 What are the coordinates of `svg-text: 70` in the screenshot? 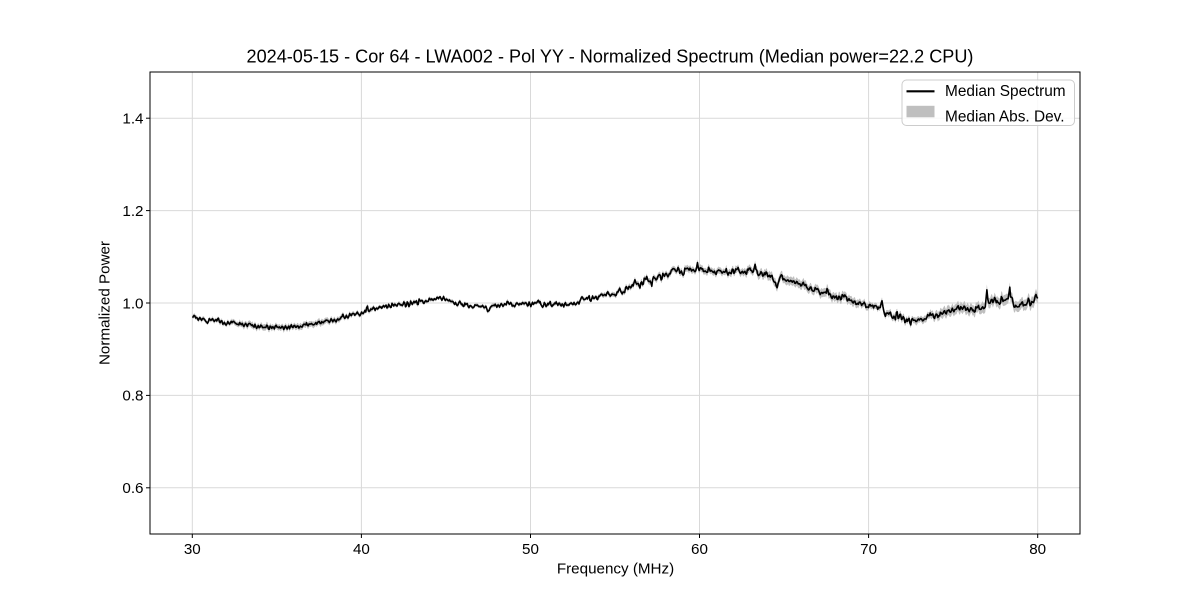 It's located at (868, 549).